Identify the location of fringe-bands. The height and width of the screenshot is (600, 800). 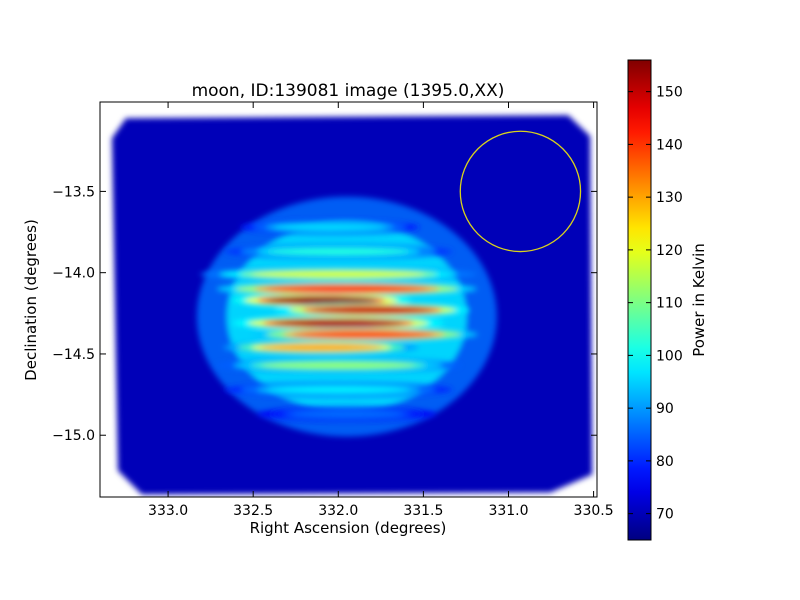
(338, 321).